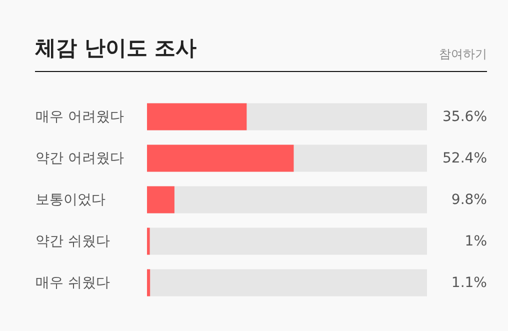  Describe the element at coordinates (73, 282) in the screenshot. I see `y-tick-label: 매우 쉬웠다` at that location.